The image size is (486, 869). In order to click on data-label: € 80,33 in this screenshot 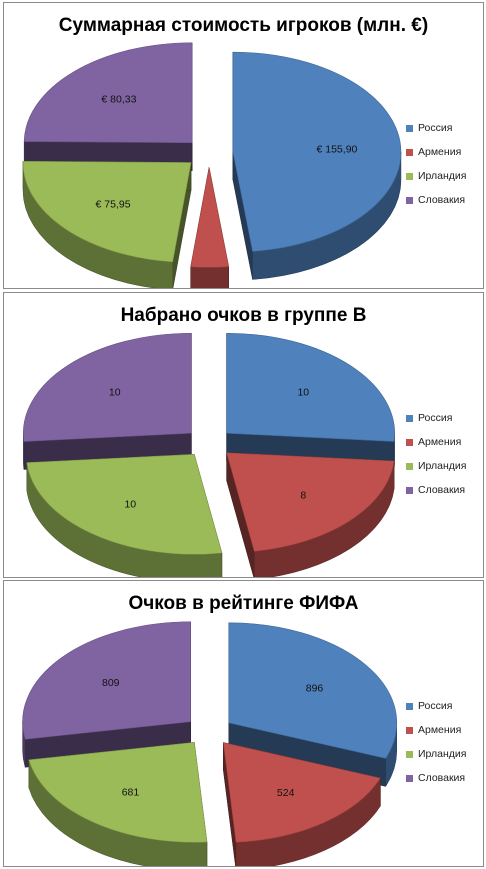, I will do `click(118, 100)`.